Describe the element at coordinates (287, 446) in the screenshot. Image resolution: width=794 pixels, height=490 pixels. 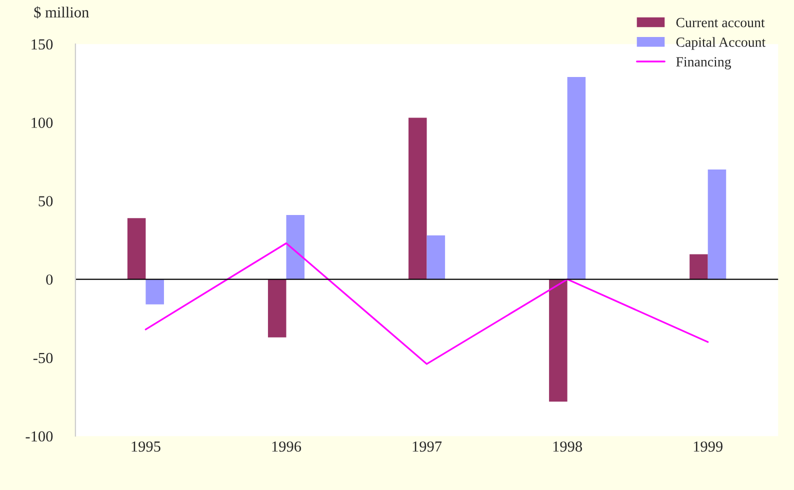
I see `x-tick-label: 1996` at that location.